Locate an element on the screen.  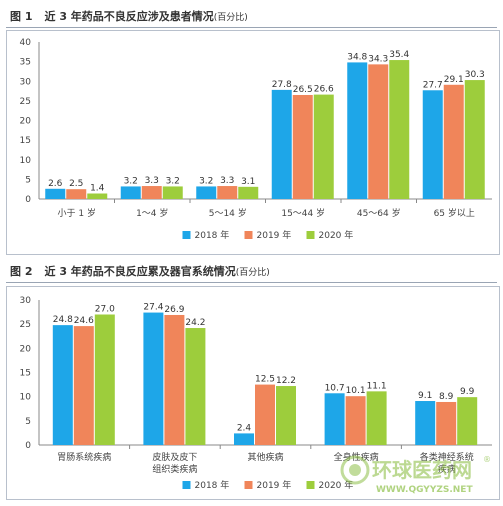
chart-2-legend-label: 2019 年 is located at coordinates (274, 485).